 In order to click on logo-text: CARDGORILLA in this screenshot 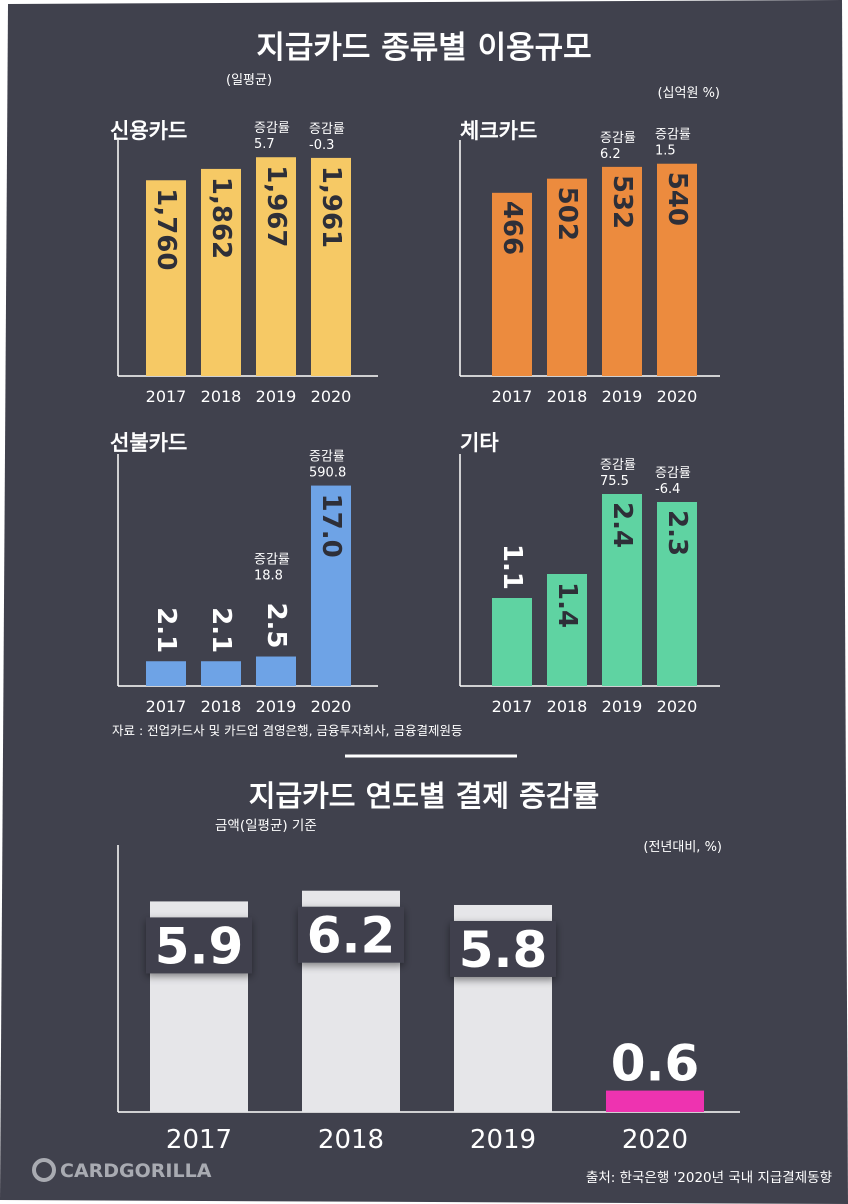, I will do `click(136, 1171)`.